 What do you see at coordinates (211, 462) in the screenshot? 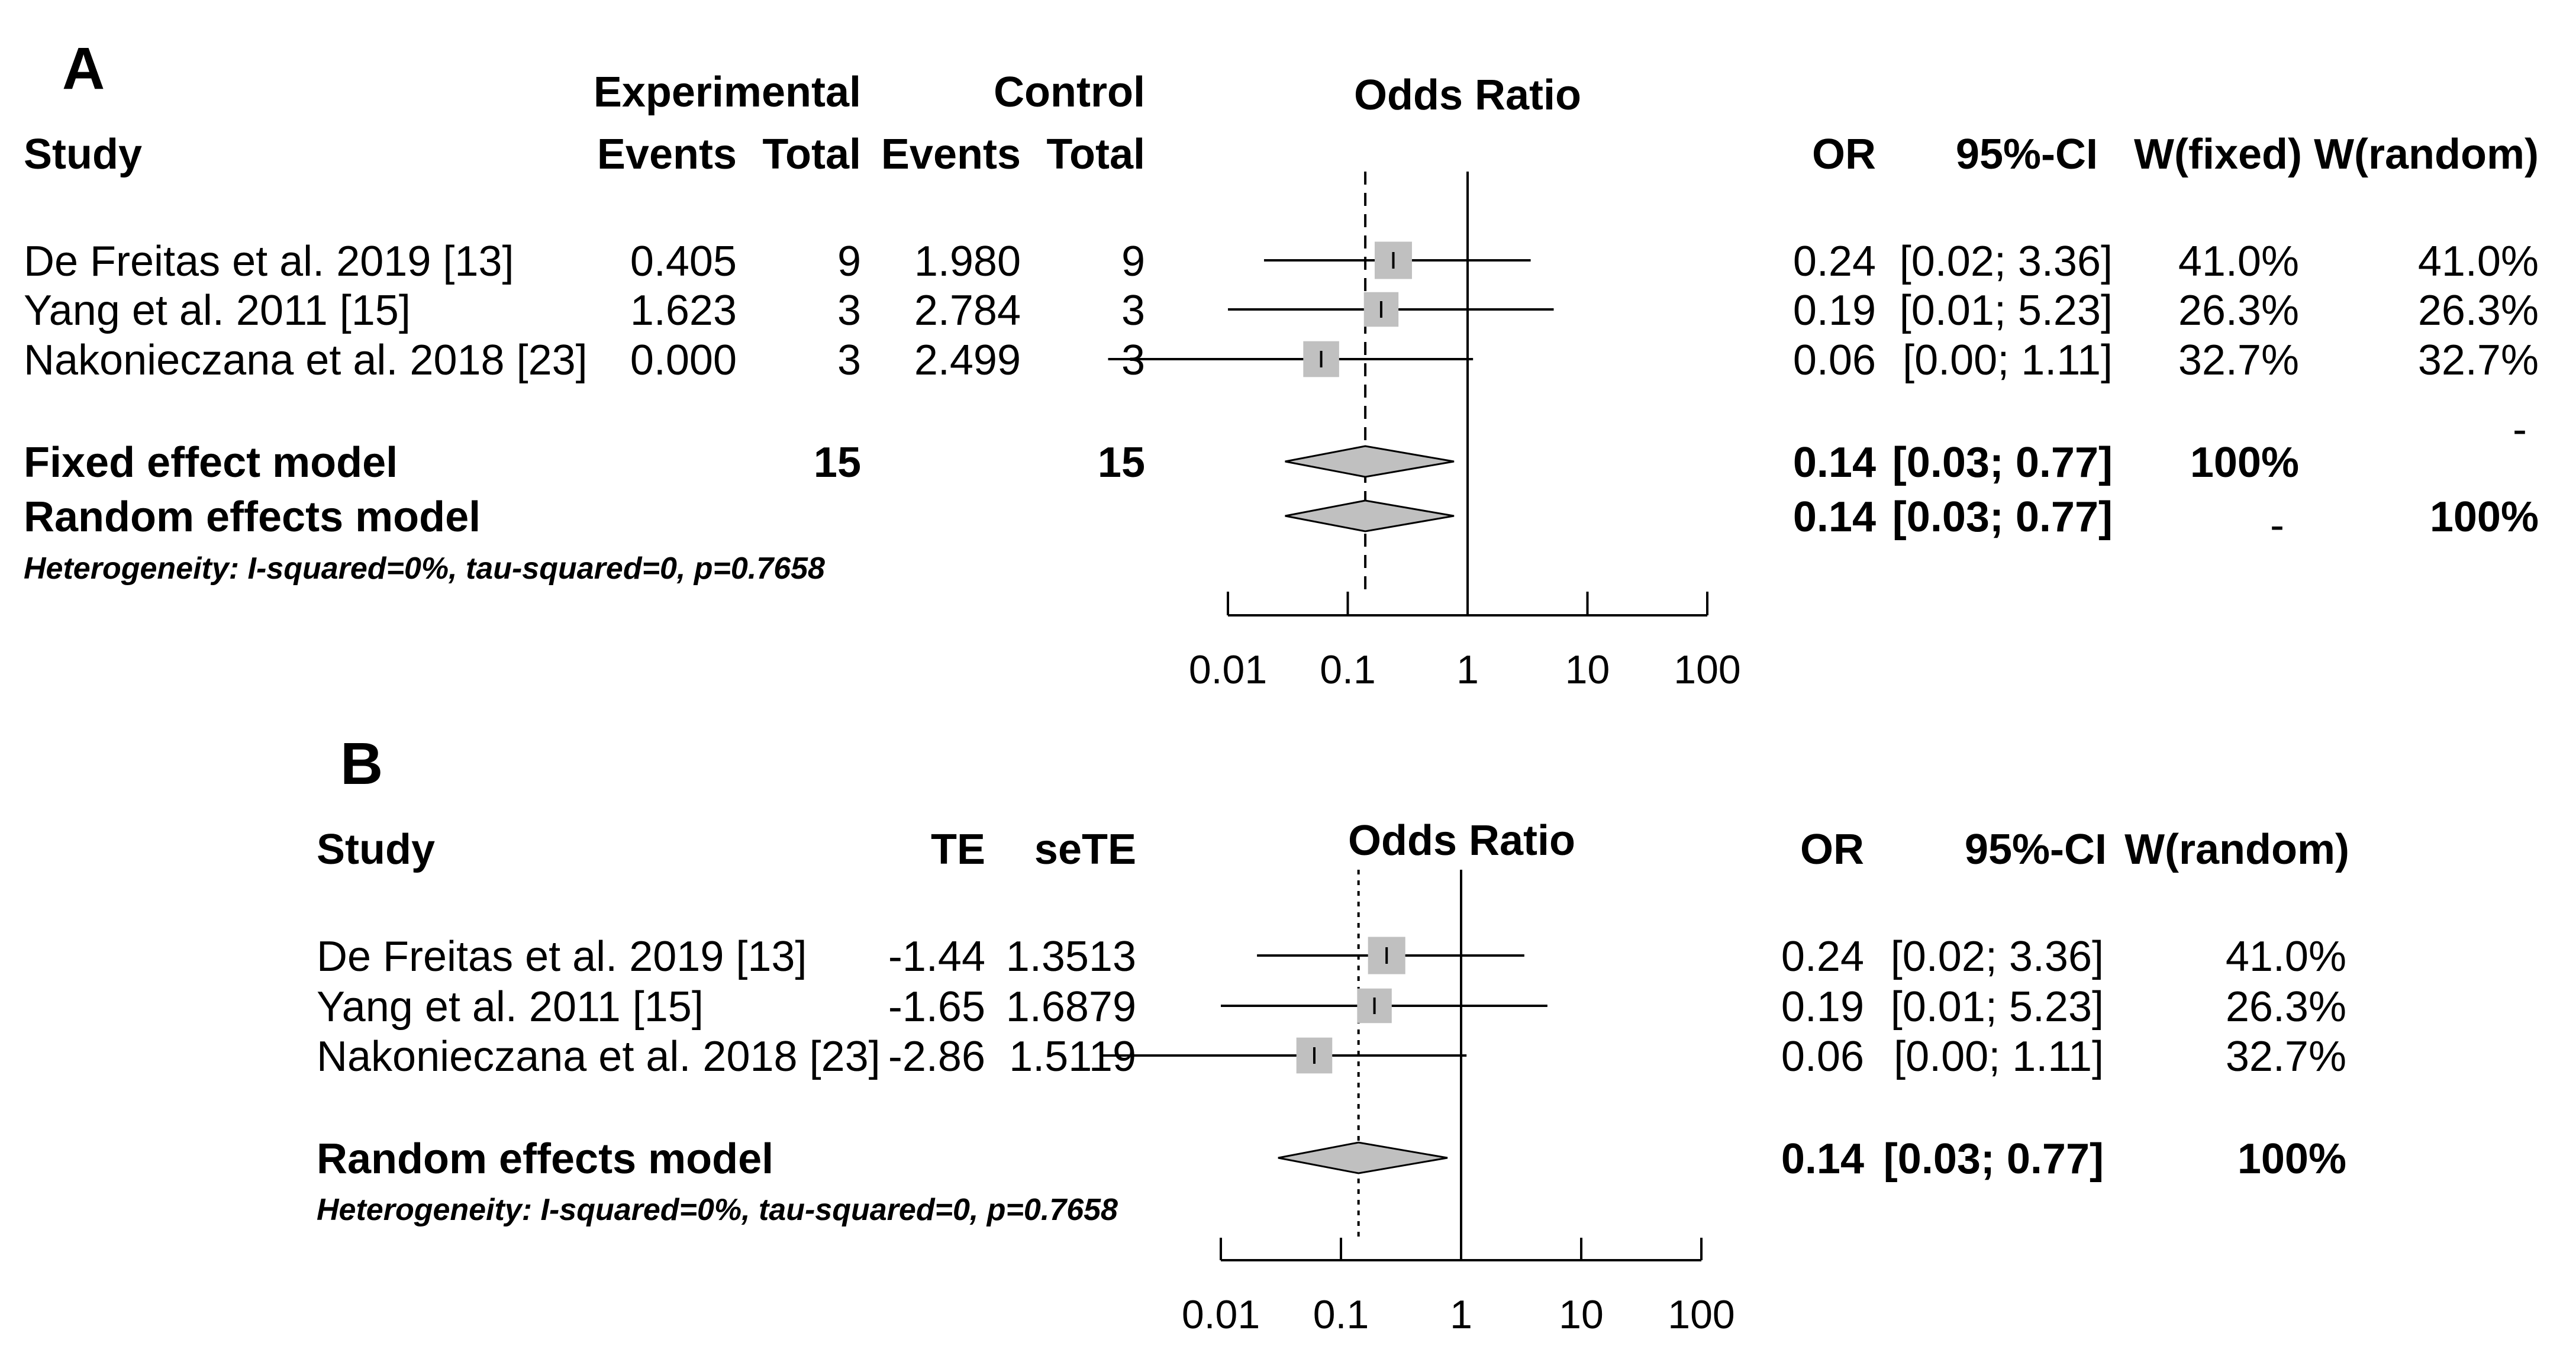
I see `model-label: Fixed effect model` at bounding box center [211, 462].